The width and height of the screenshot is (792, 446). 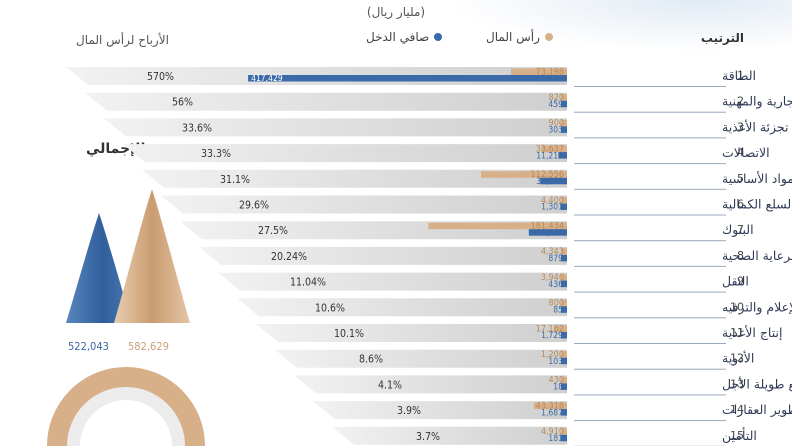 What do you see at coordinates (409, 411) in the screenshot?
I see `roc-percent-label: 3.9%` at bounding box center [409, 411].